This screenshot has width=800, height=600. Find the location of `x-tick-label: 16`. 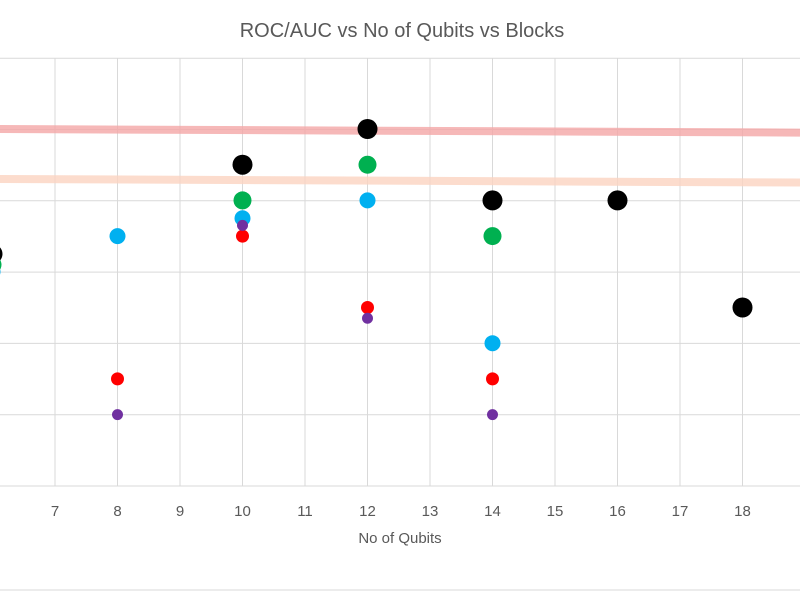

x-tick-label: 16 is located at coordinates (617, 511).